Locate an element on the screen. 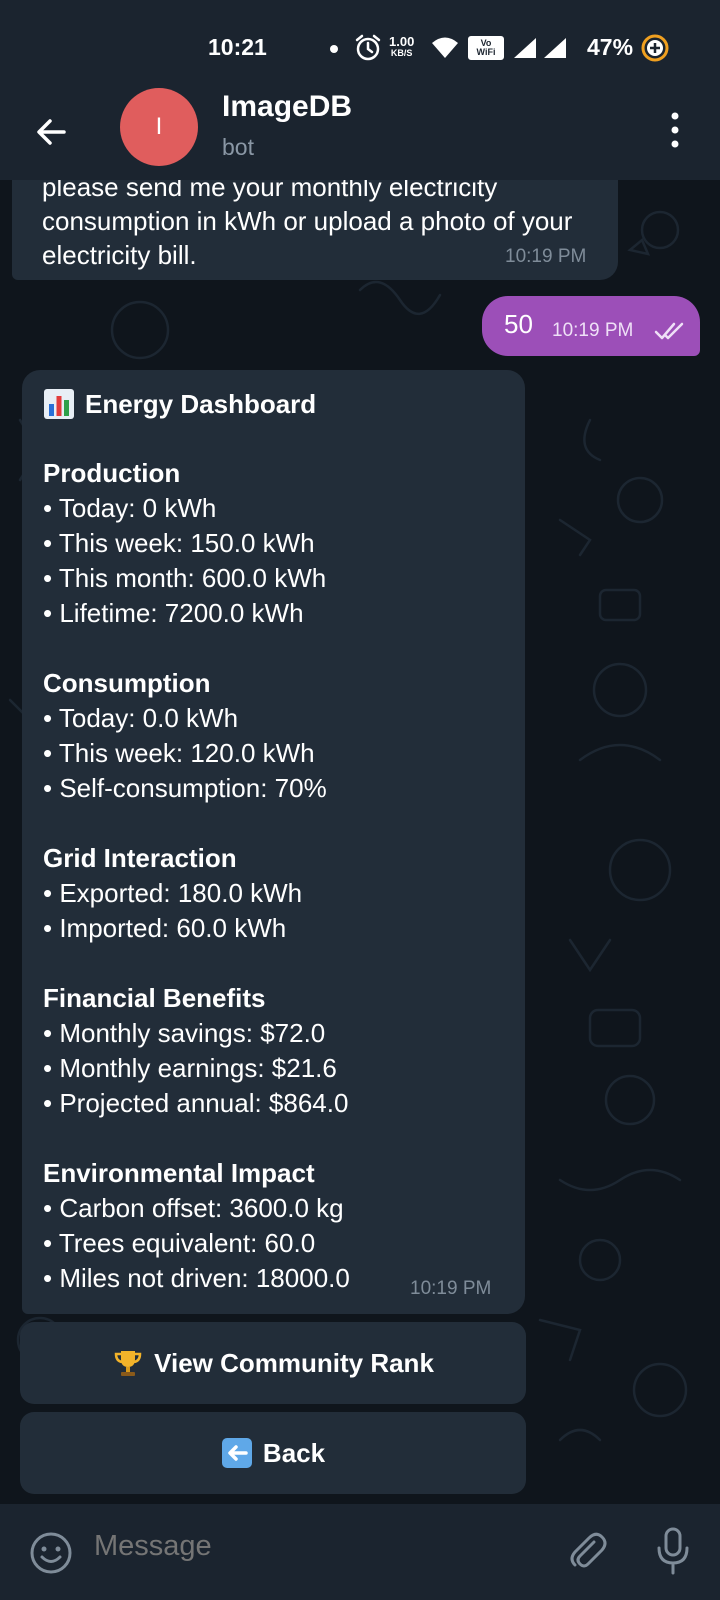 This screenshot has width=720, height=1600. battery-percent: 47% is located at coordinates (610, 47).